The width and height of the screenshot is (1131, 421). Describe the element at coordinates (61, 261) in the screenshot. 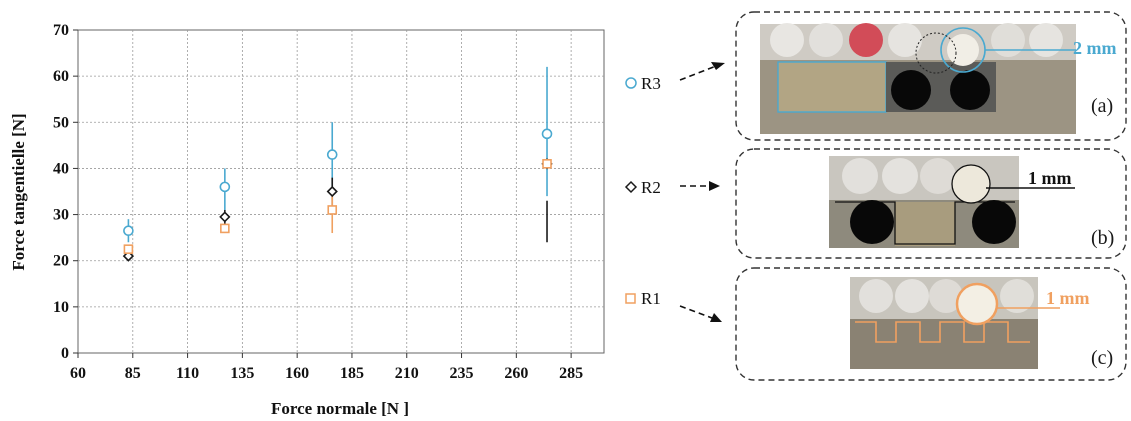

I see `y-tick-label: 20` at that location.